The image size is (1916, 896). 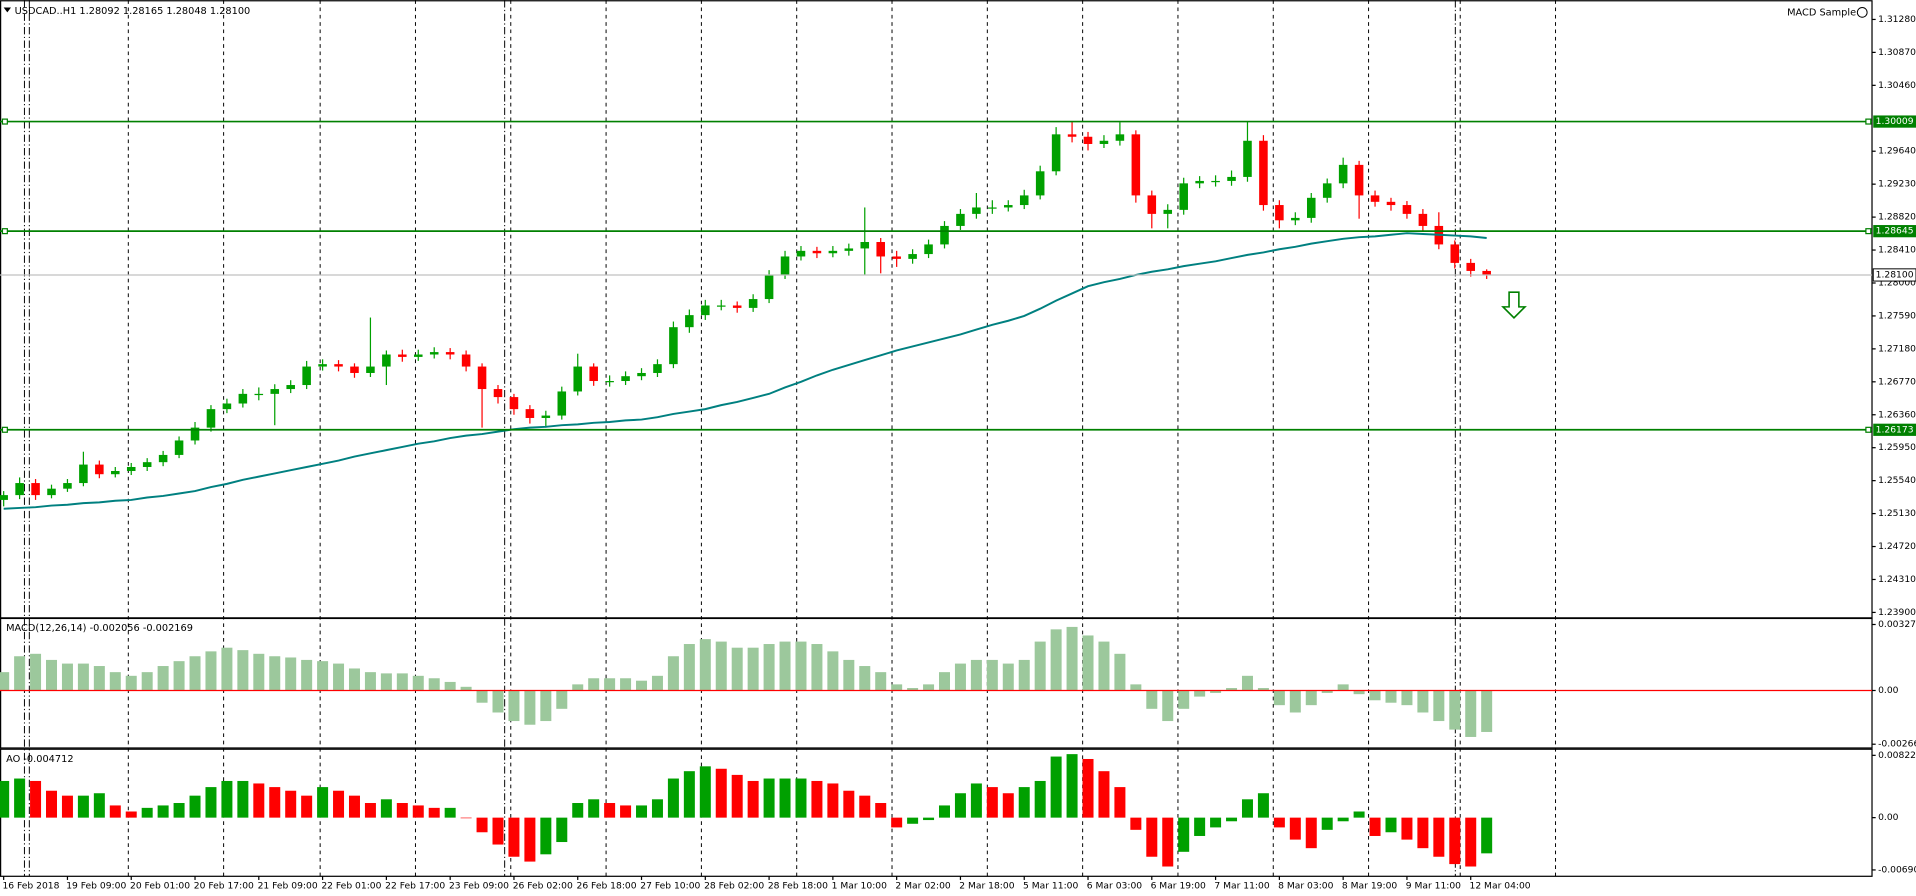 What do you see at coordinates (1897, 250) in the screenshot?
I see `y-tick-label: 1.28410` at bounding box center [1897, 250].